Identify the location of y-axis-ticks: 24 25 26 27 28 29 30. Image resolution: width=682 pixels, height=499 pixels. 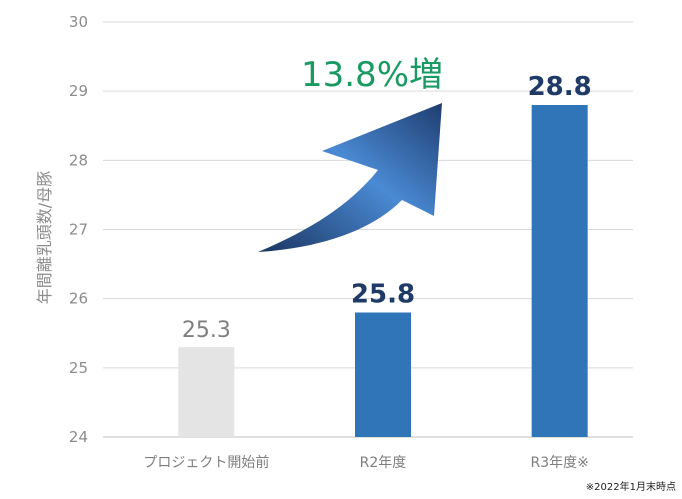
(78, 229).